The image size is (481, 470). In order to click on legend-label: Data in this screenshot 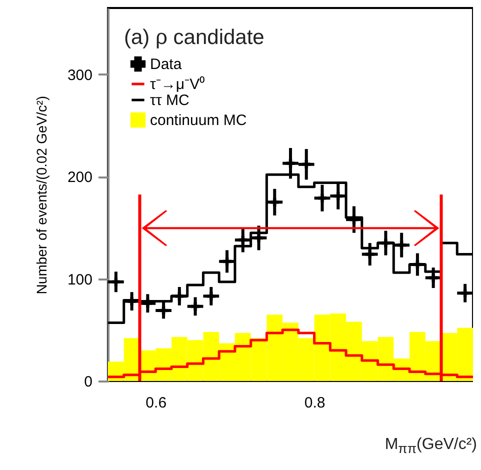, I will do `click(166, 64)`.